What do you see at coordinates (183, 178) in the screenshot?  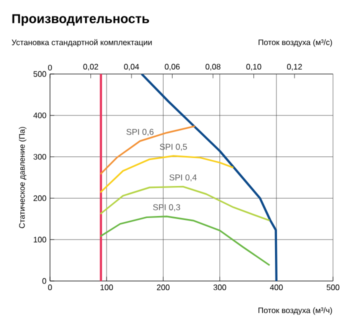 I see `series-label: SPI 0,4` at bounding box center [183, 178].